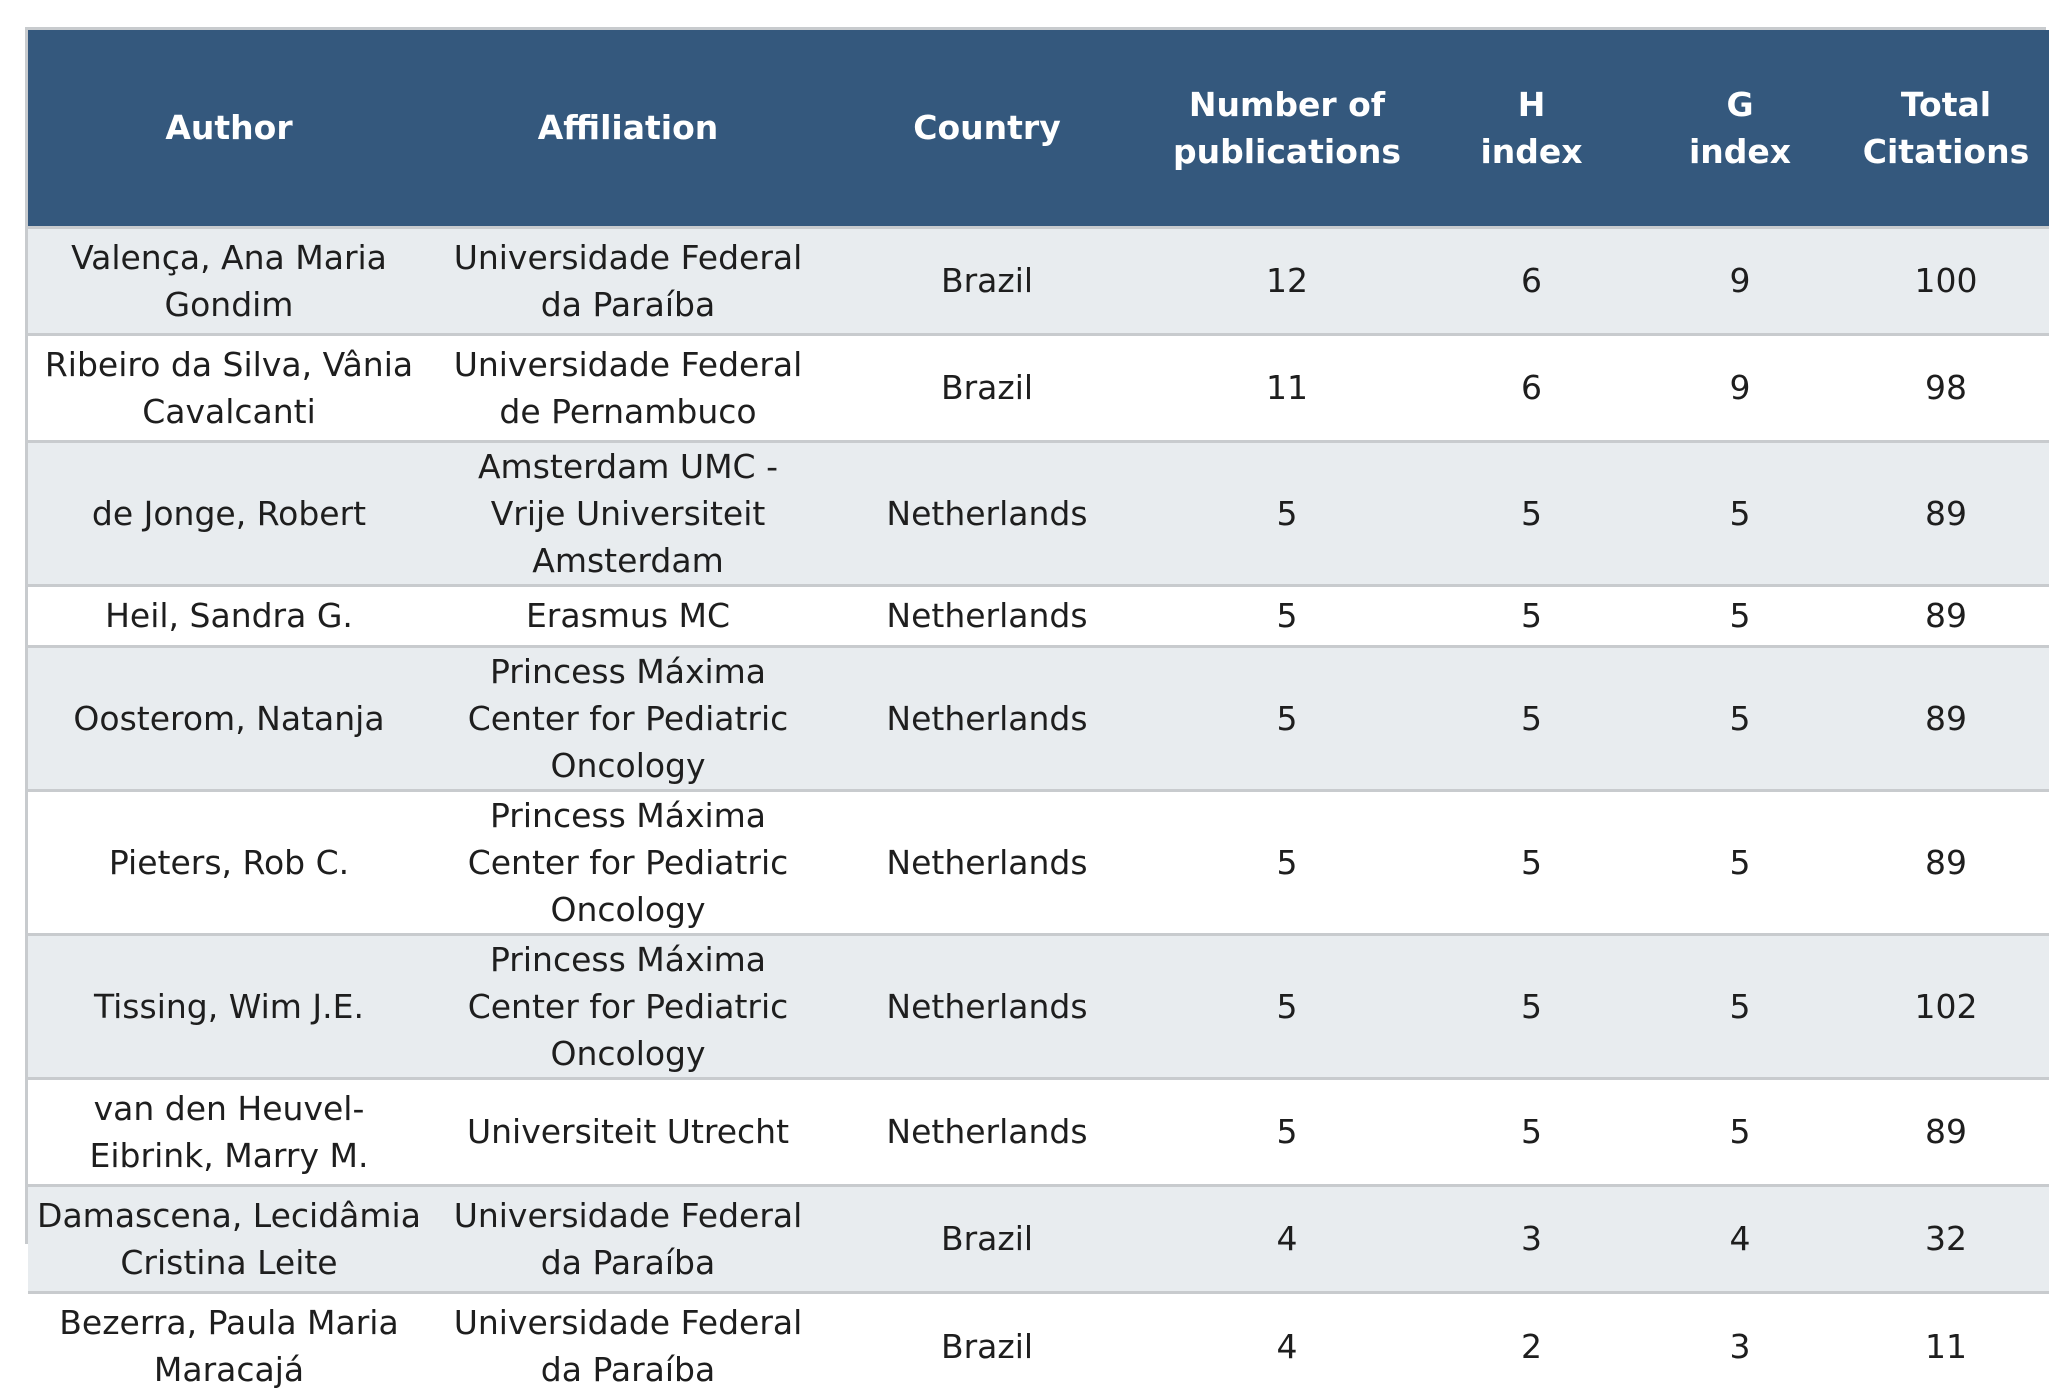 Image resolution: width=2067 pixels, height=1399 pixels. I want to click on header-total-citations: Total Citations, so click(1946, 127).